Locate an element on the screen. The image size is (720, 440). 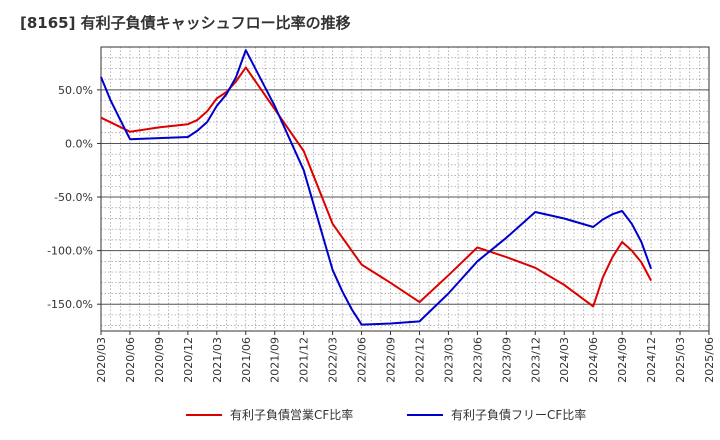
legend-label: 有利子負債フリーCF比率 is located at coordinates (518, 414).